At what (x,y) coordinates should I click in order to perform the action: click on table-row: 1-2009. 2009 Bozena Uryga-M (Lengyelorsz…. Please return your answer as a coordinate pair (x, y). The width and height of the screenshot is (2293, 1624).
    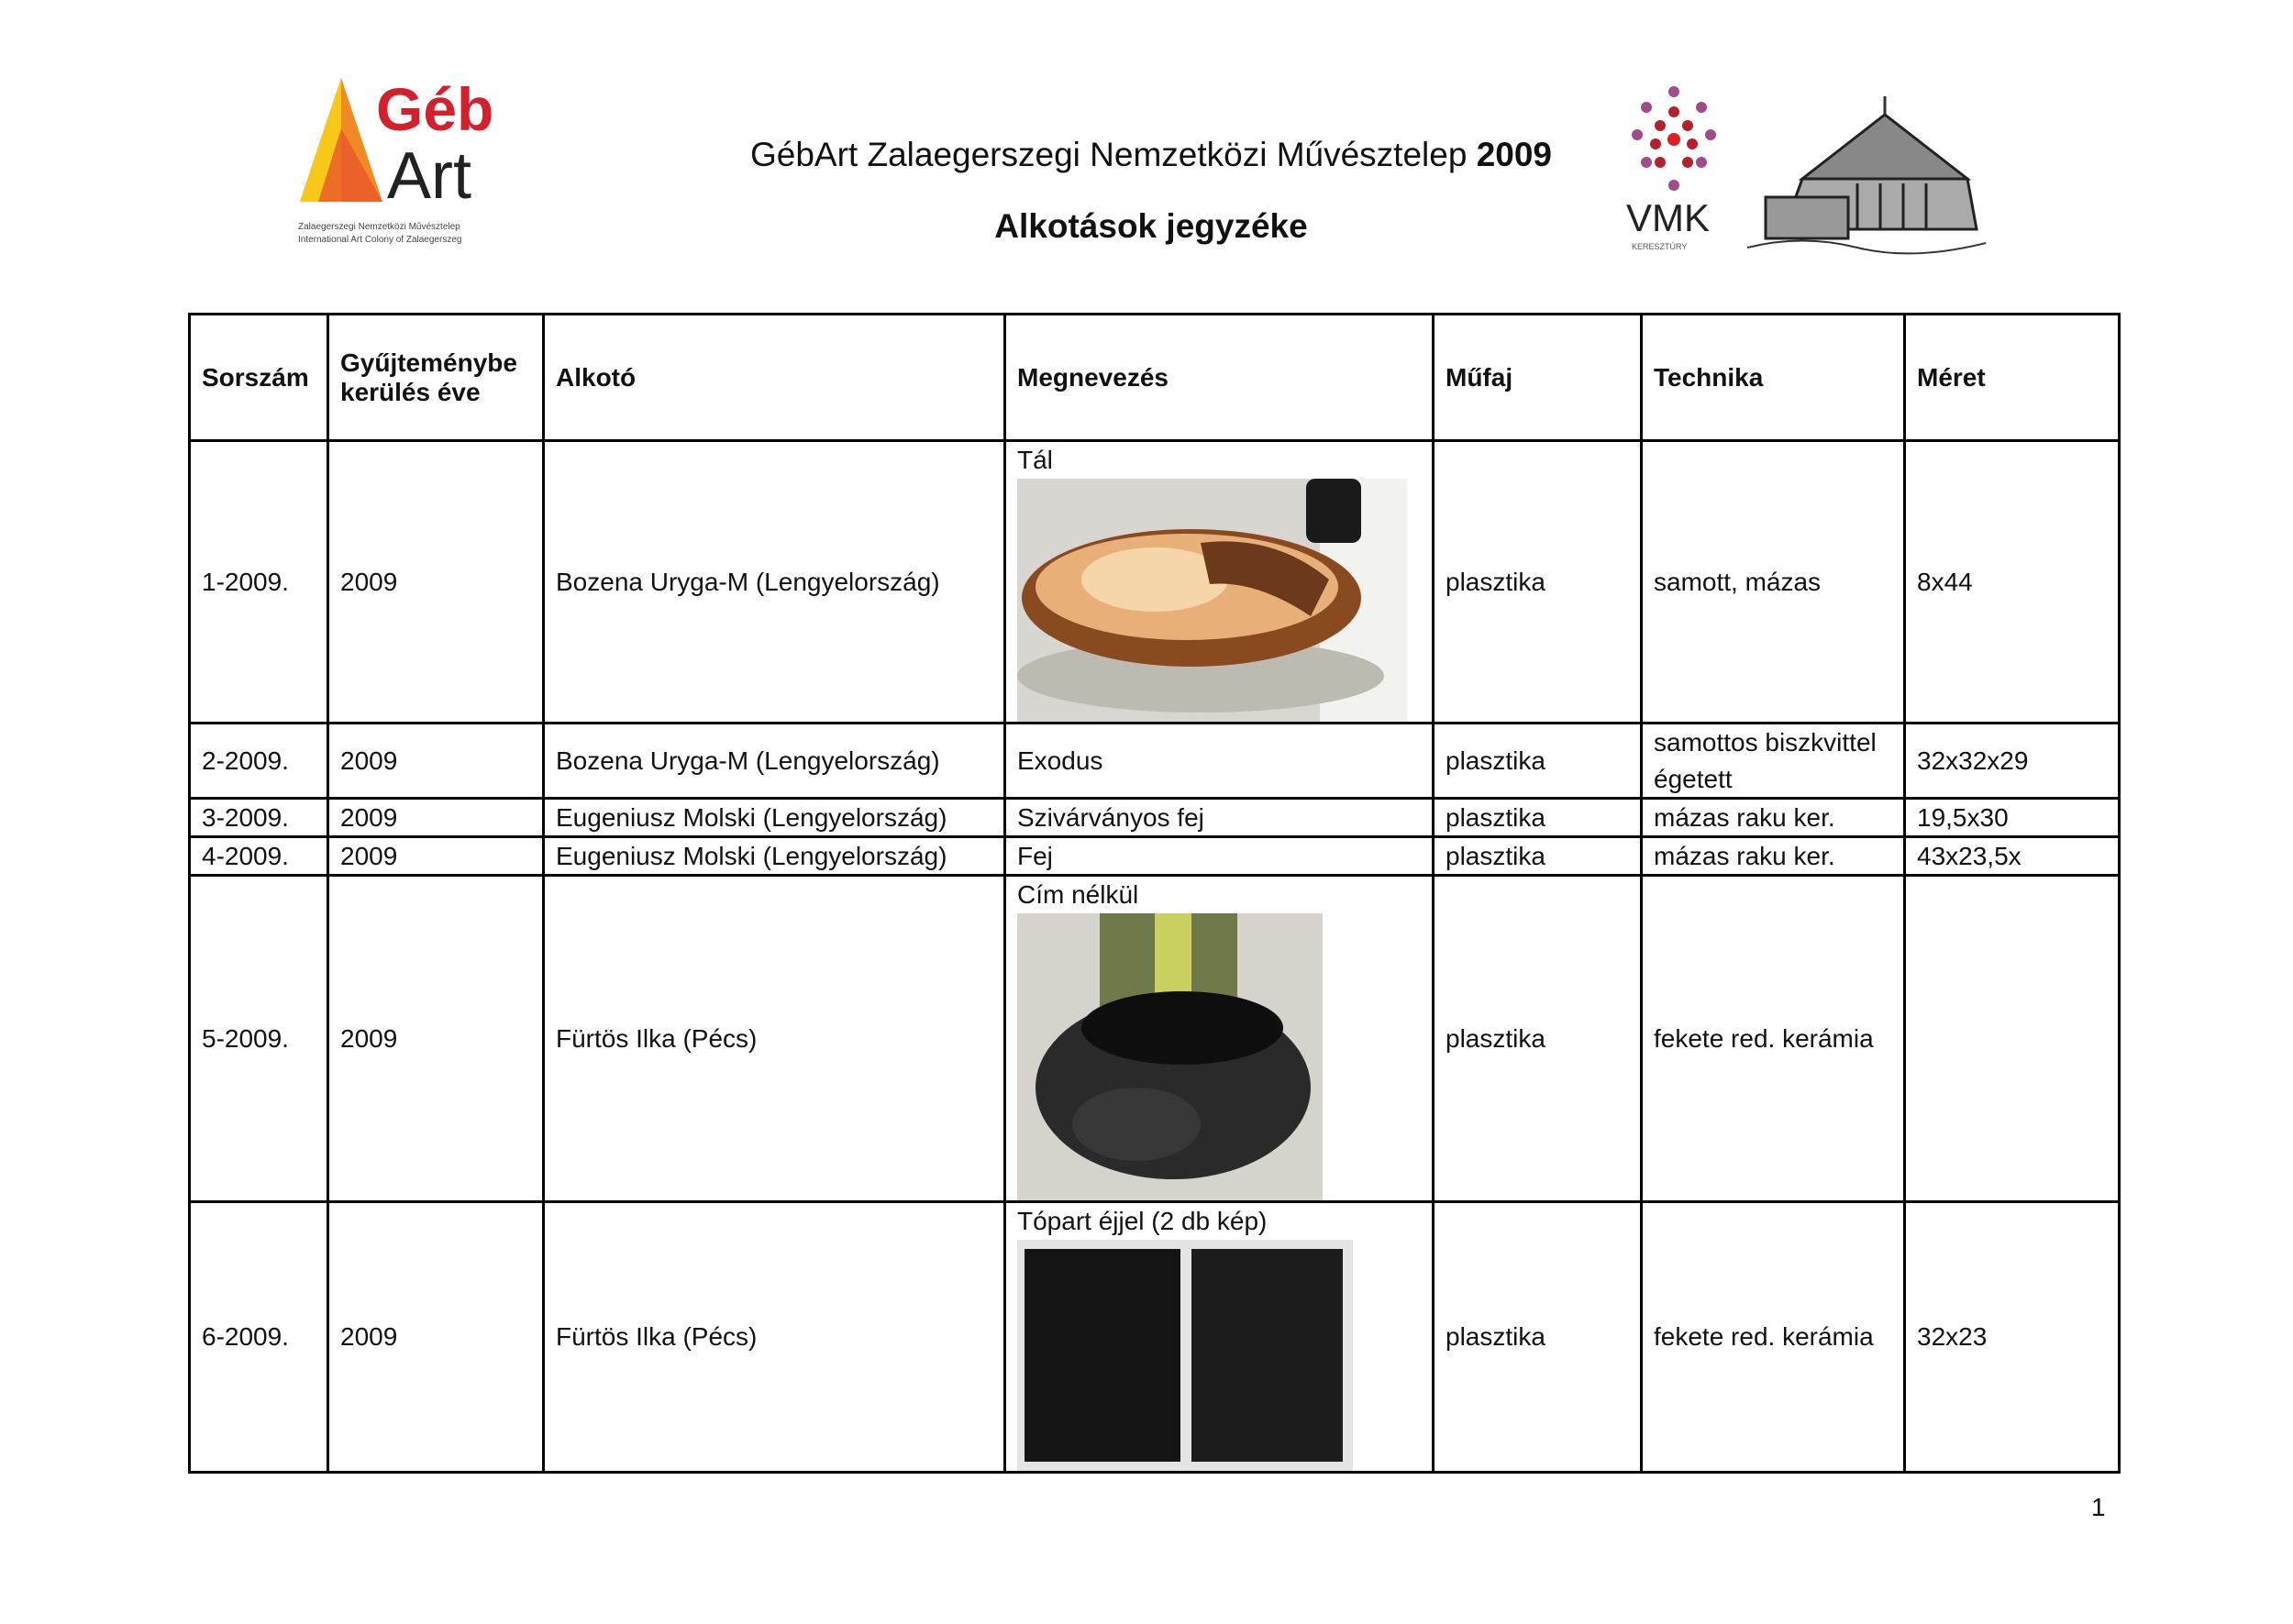
    Looking at the image, I should click on (1154, 581).